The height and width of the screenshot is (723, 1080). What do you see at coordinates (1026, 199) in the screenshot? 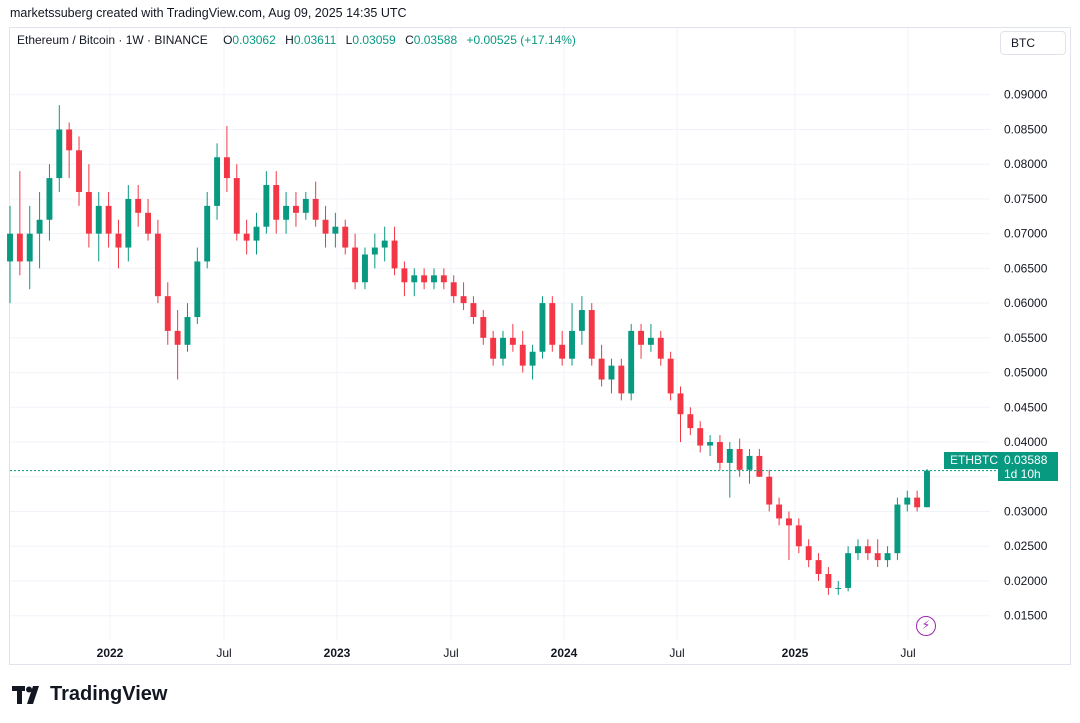
I see `y-tick-label: 0.07500` at bounding box center [1026, 199].